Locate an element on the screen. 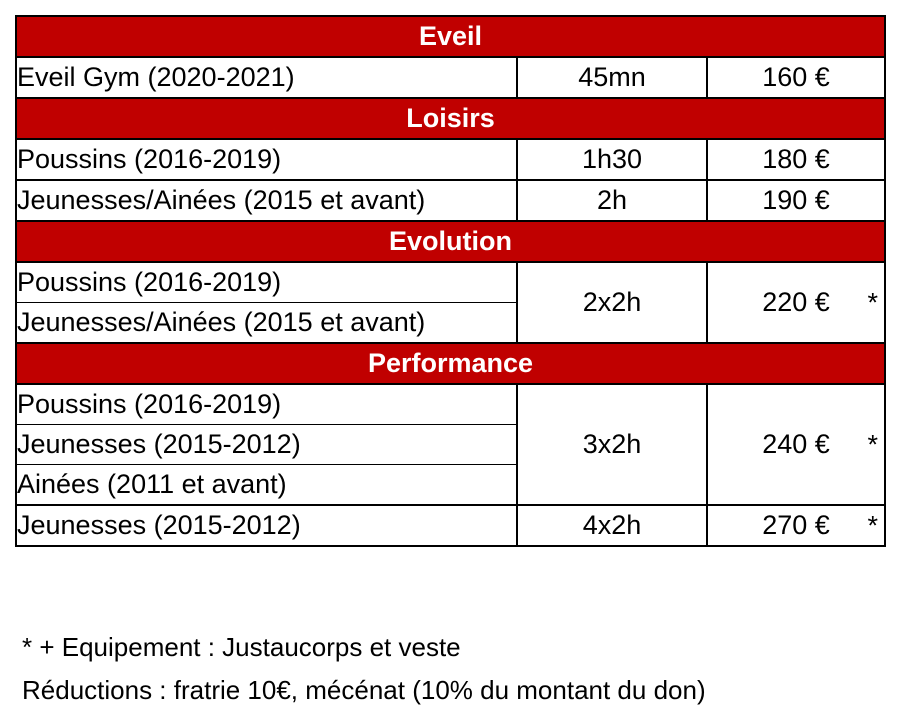  section-header-loisirs: Loisirs is located at coordinates (450, 118).